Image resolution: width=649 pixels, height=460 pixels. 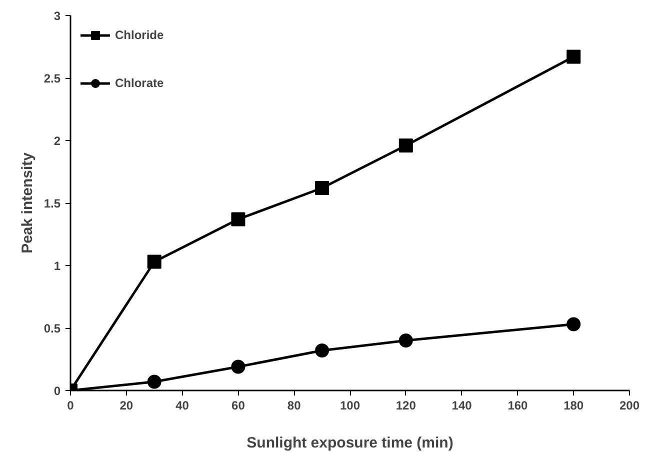 I want to click on x-tick-label: 40, so click(x=183, y=405).